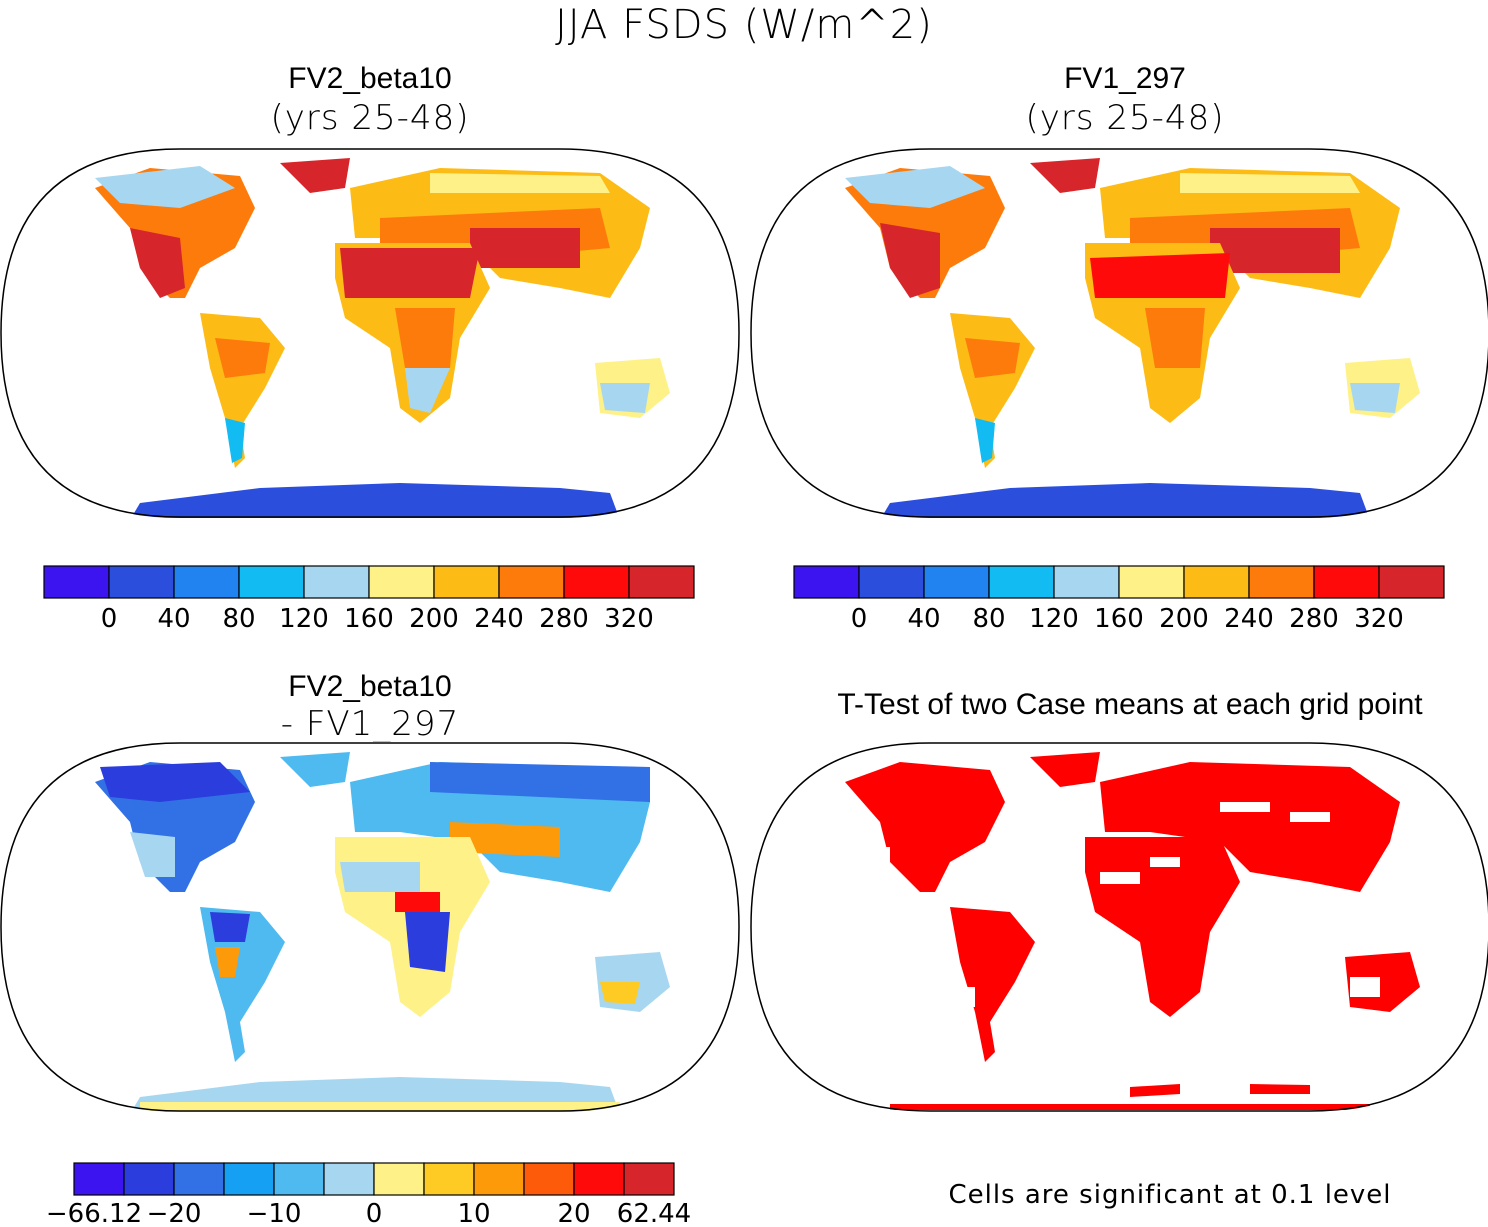 This screenshot has width=1488, height=1227. What do you see at coordinates (374, 1213) in the screenshot?
I see `cb-diff-label-3: 0` at bounding box center [374, 1213].